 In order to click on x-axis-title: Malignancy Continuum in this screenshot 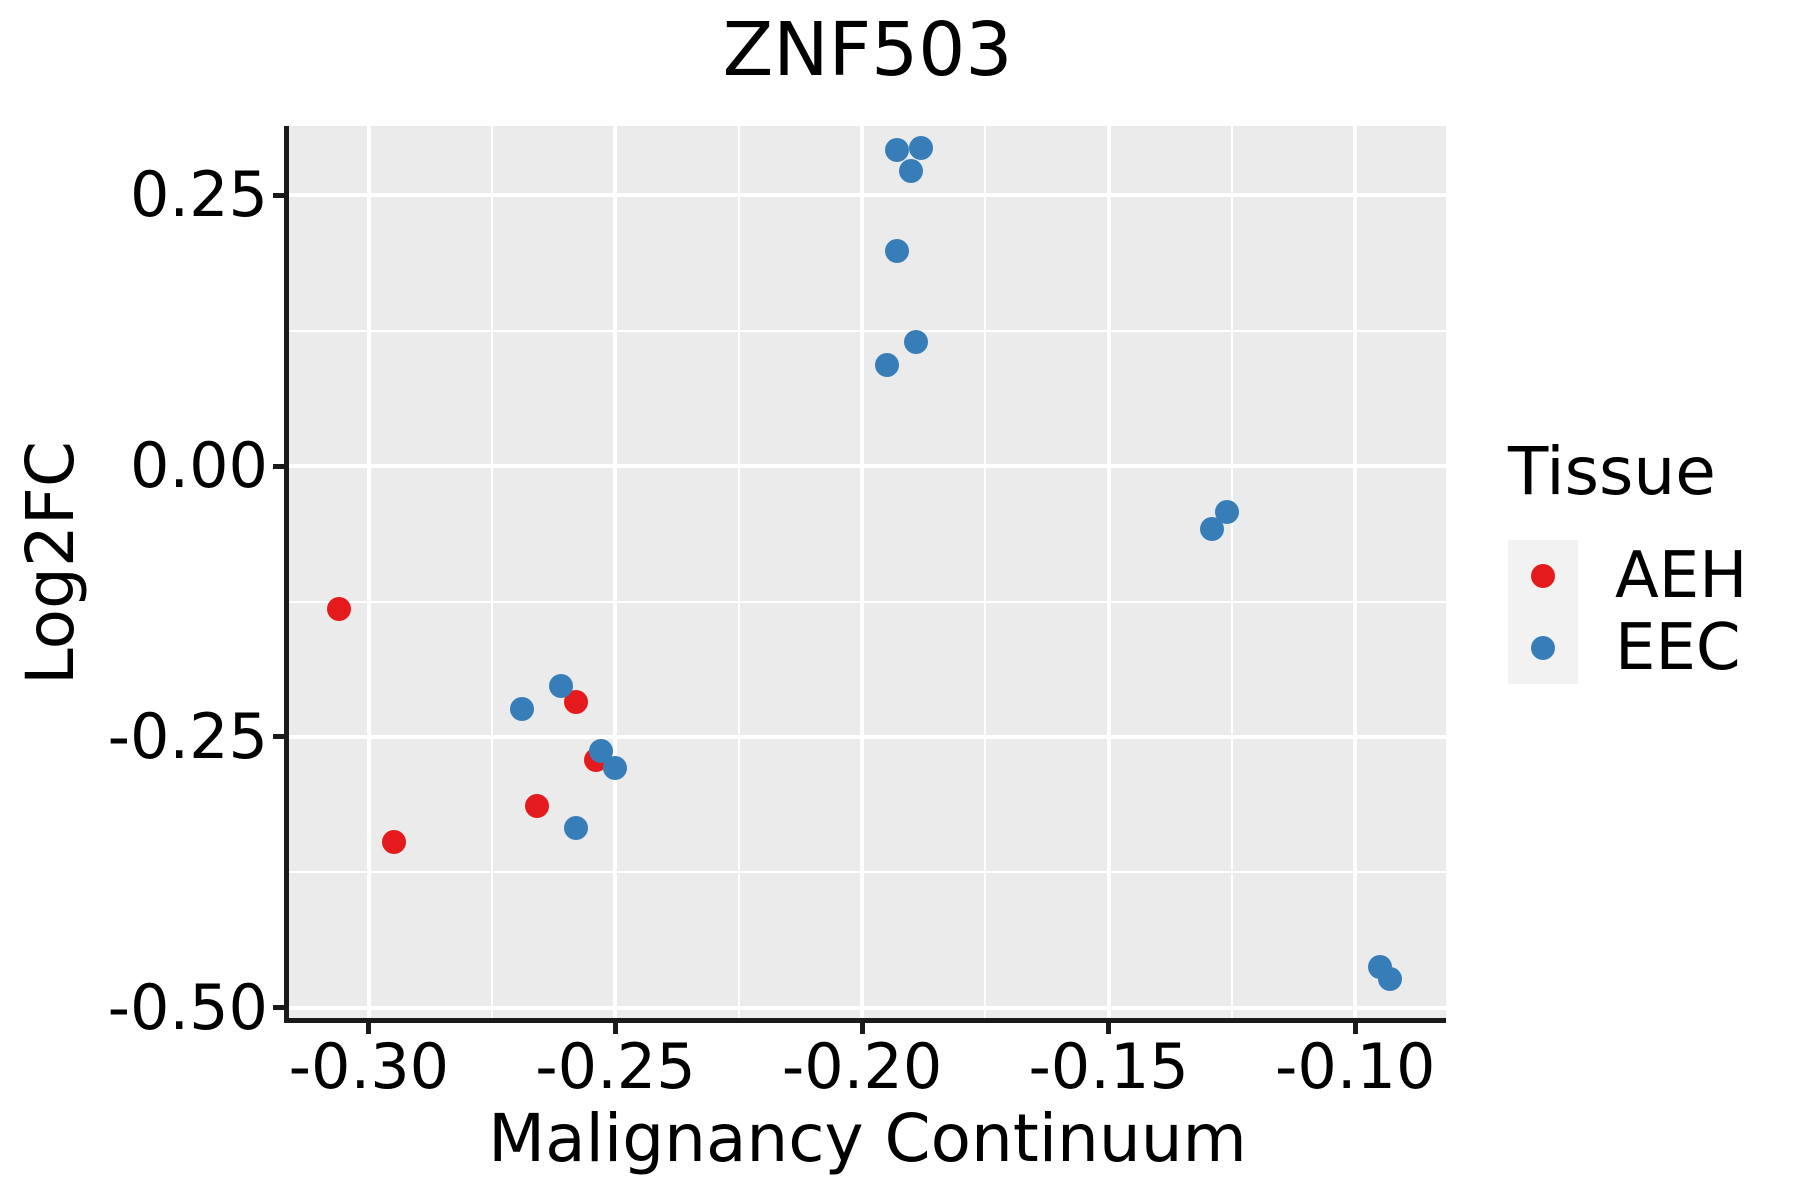, I will do `click(867, 1138)`.